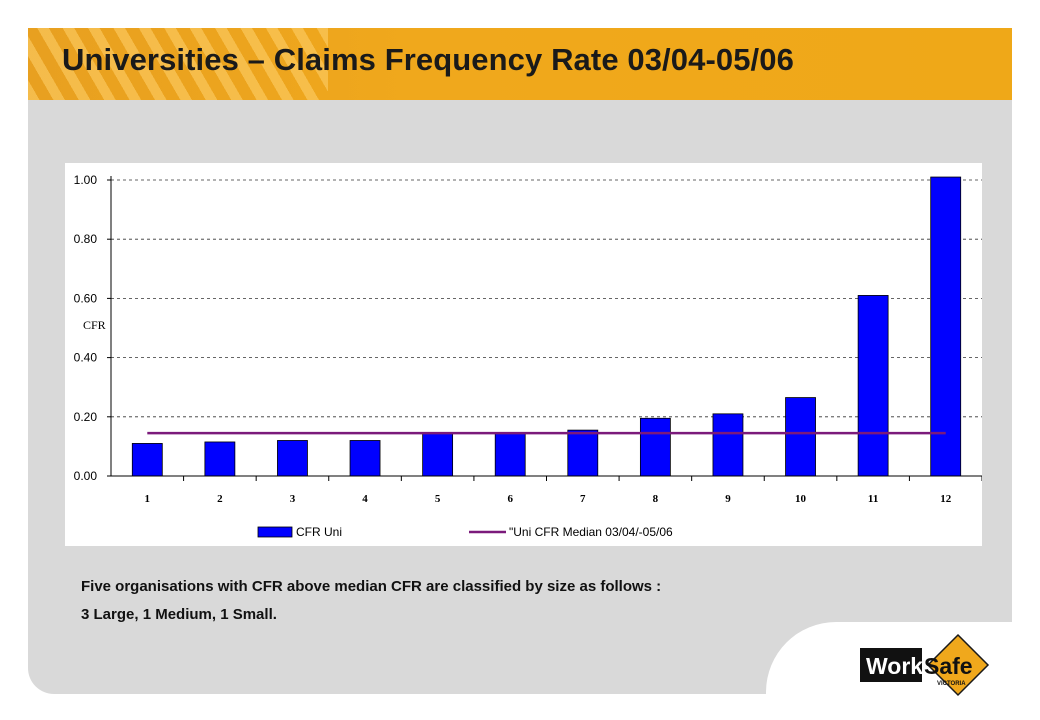  I want to click on x-tick-label: 5, so click(438, 499).